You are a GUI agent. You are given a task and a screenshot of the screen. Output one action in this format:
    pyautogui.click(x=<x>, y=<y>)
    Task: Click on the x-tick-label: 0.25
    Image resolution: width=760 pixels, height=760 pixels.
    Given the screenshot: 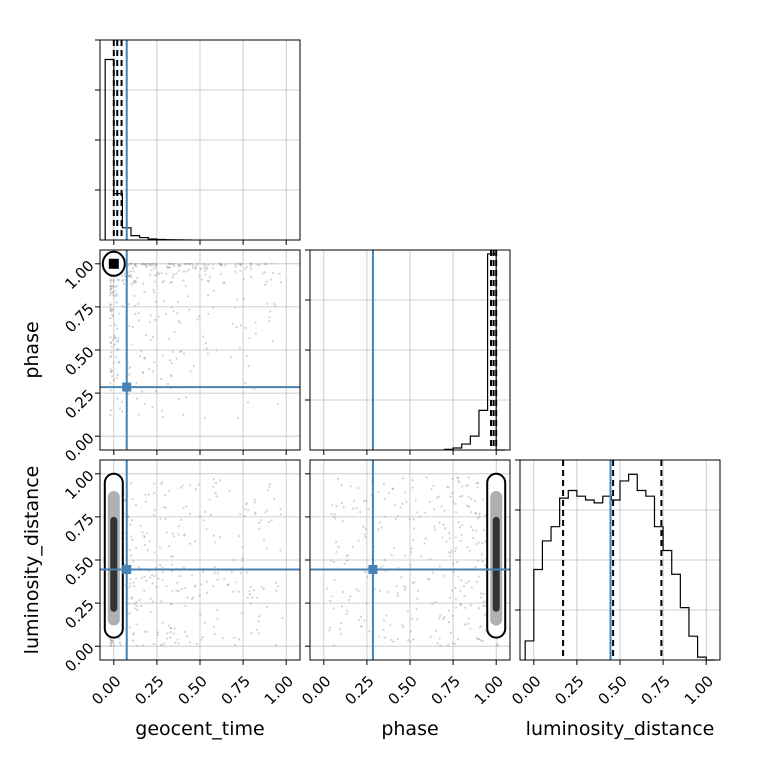 What is the action you would take?
    pyautogui.click(x=359, y=690)
    